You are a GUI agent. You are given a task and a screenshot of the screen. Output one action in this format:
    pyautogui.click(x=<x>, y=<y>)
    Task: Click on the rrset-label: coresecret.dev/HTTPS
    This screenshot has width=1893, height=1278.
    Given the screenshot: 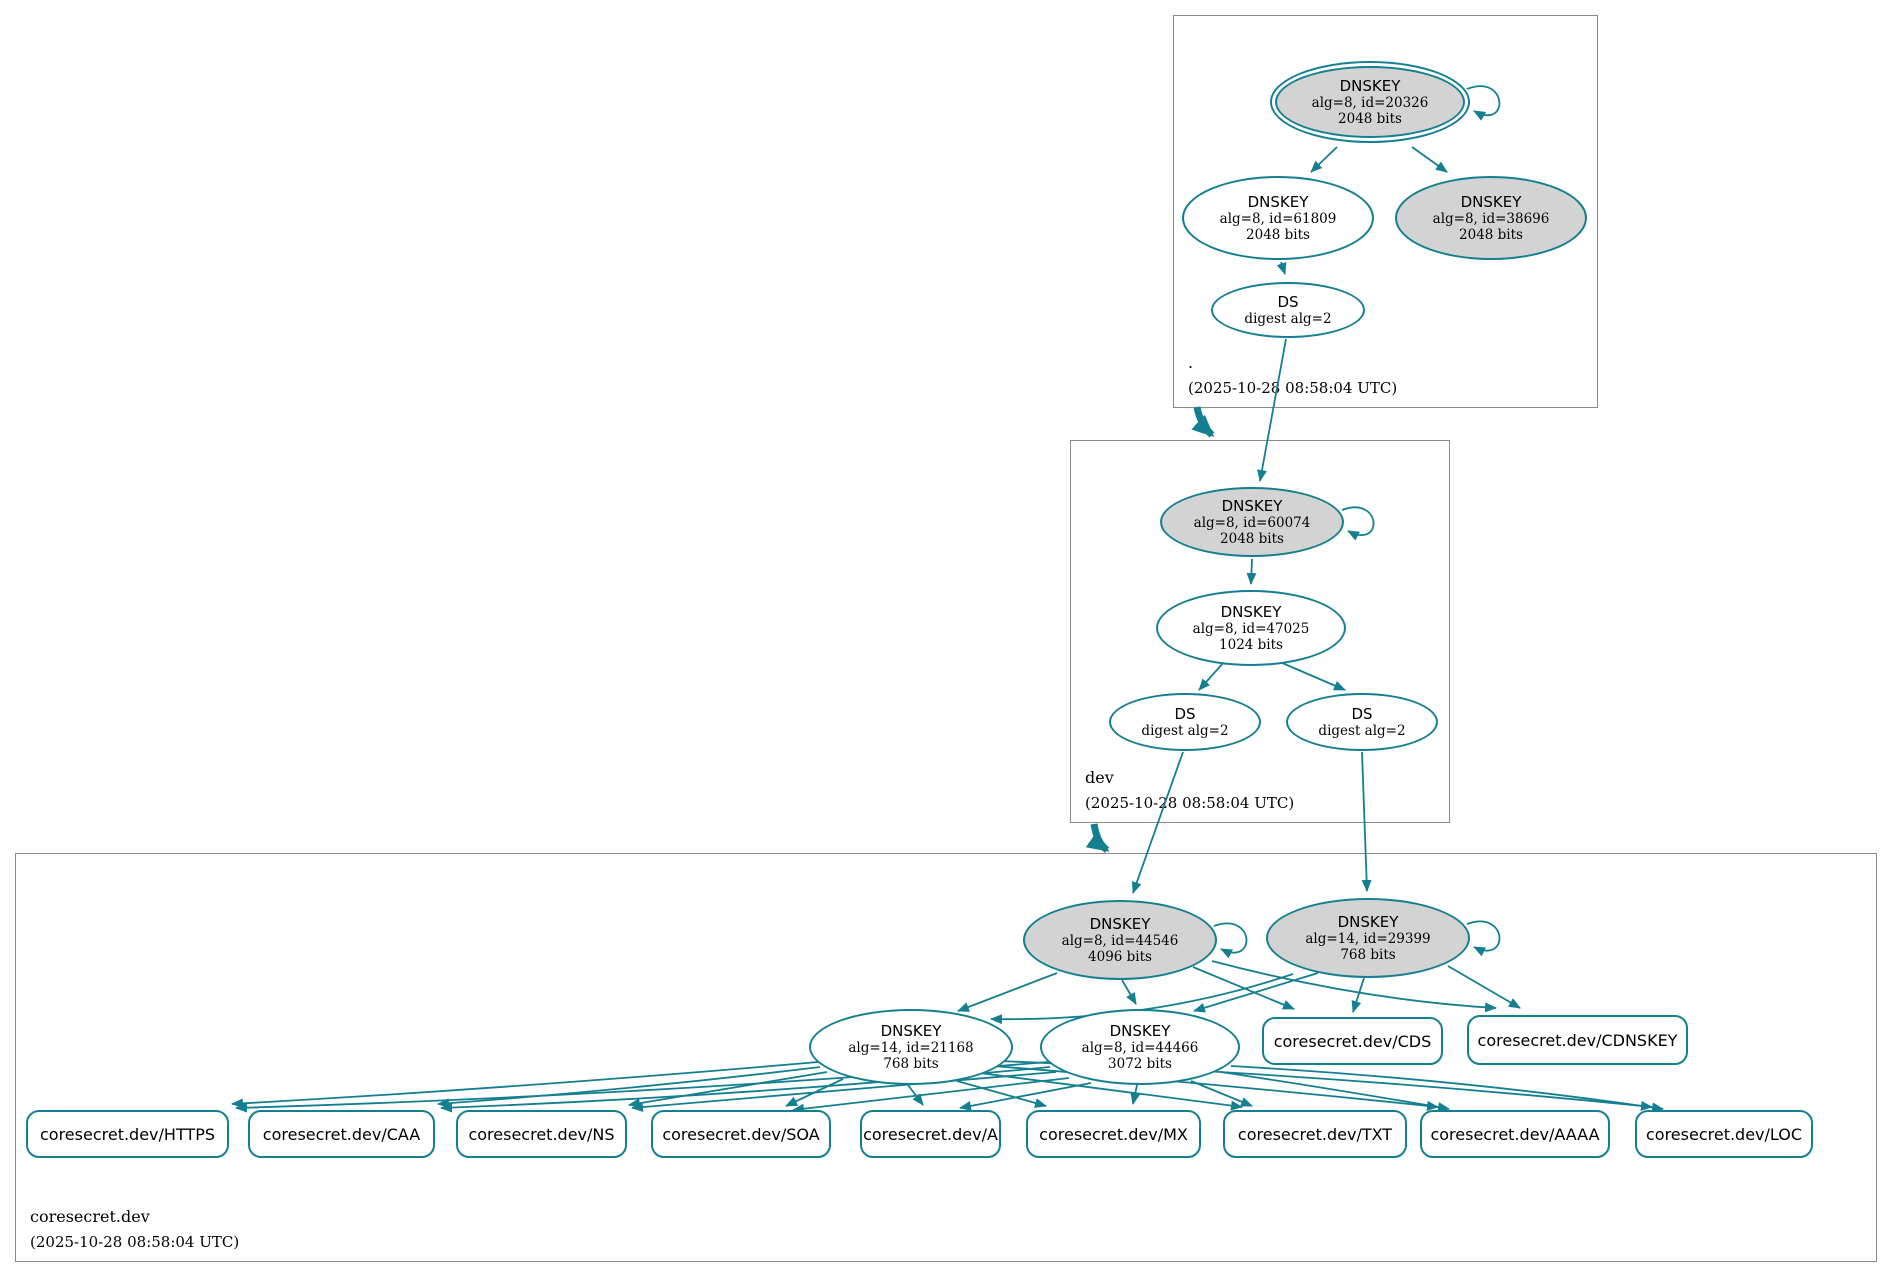 What is the action you would take?
    pyautogui.click(x=127, y=1134)
    